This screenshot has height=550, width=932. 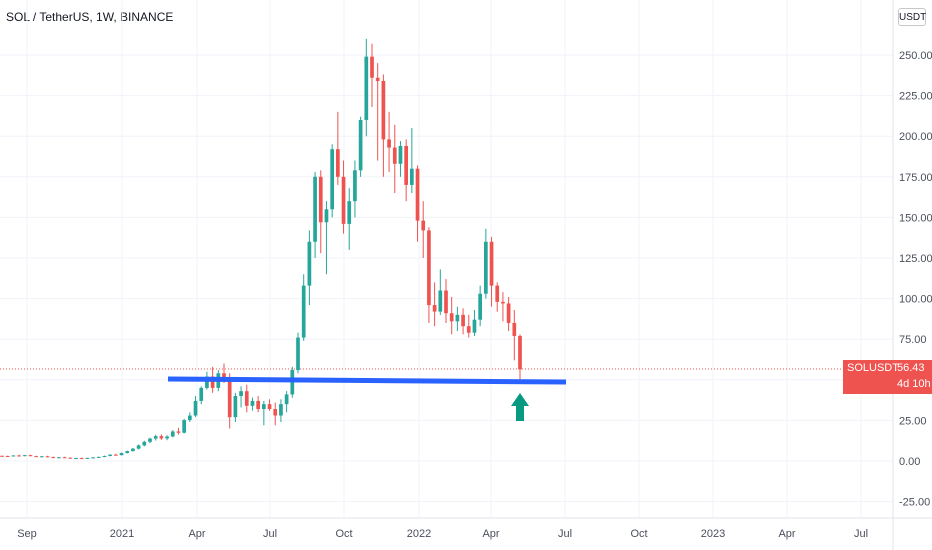 What do you see at coordinates (90, 17) in the screenshot?
I see `chart-title: SOL / TetherUS, 1W, BINANCE` at bounding box center [90, 17].